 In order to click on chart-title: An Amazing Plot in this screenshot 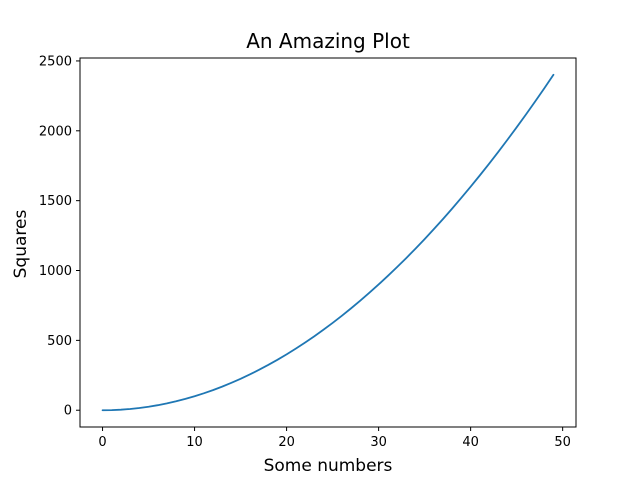, I will do `click(328, 41)`.